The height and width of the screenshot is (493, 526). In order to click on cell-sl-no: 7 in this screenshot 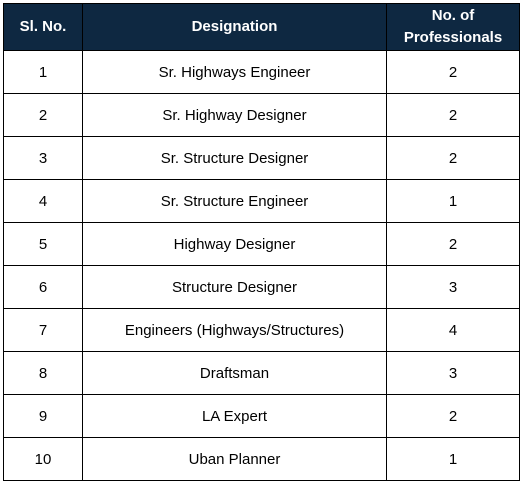, I will do `click(43, 330)`.